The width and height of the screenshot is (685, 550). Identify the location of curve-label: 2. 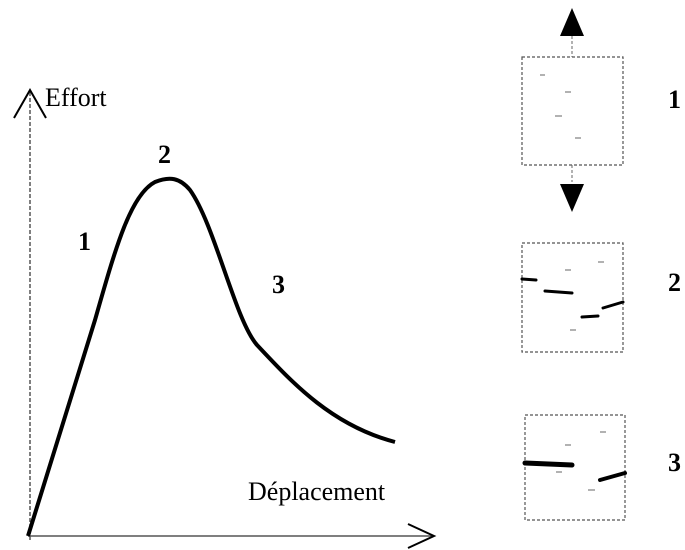
(164, 154).